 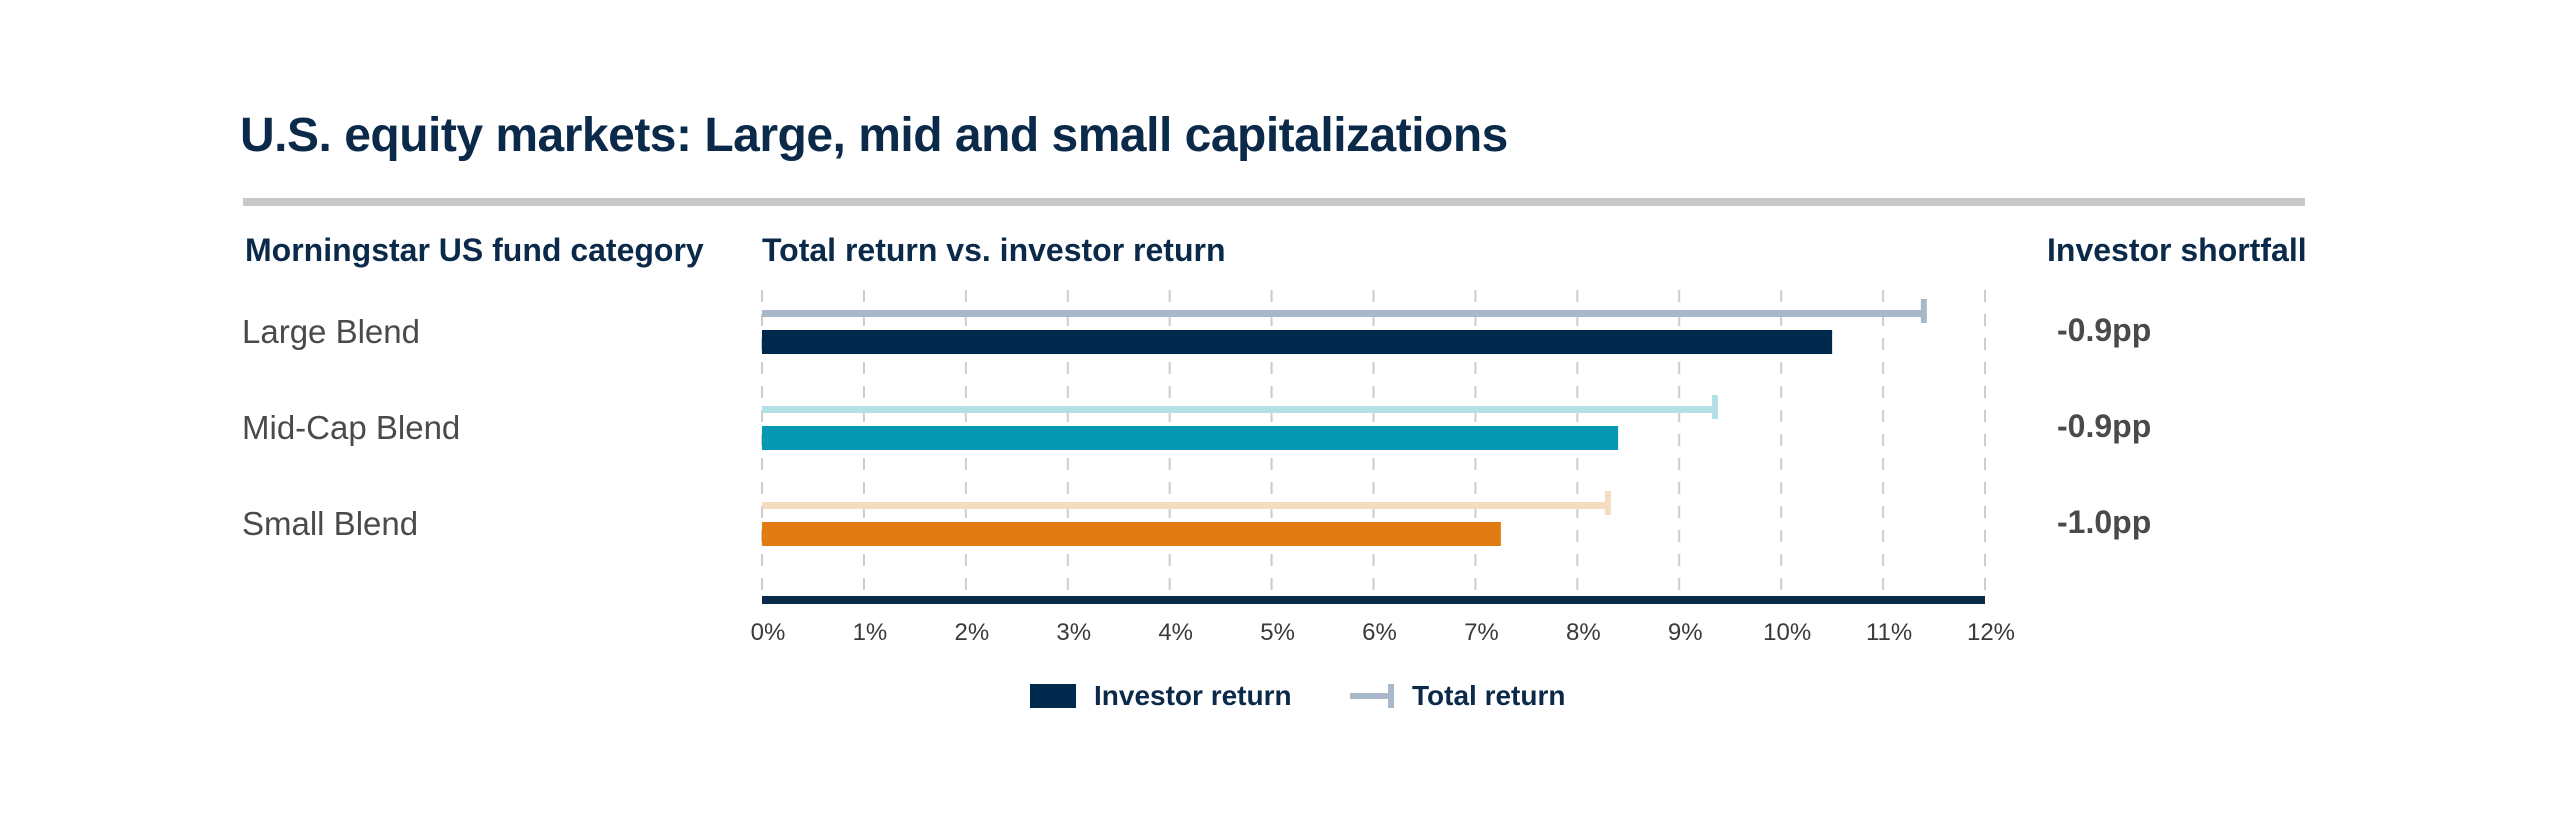 What do you see at coordinates (1193, 695) in the screenshot?
I see `legend-label-investor: Investor return` at bounding box center [1193, 695].